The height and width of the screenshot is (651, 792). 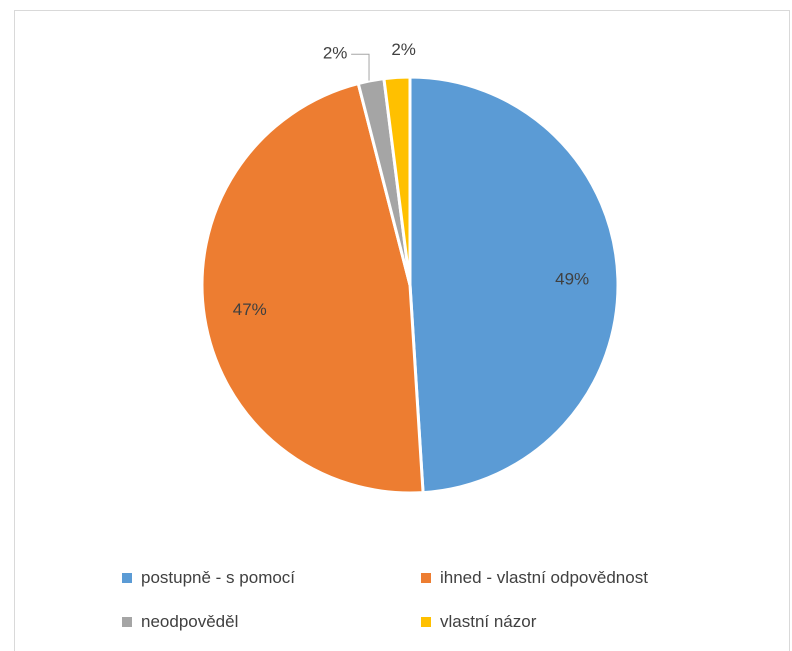 I want to click on data-label-2: 2%, so click(x=335, y=53).